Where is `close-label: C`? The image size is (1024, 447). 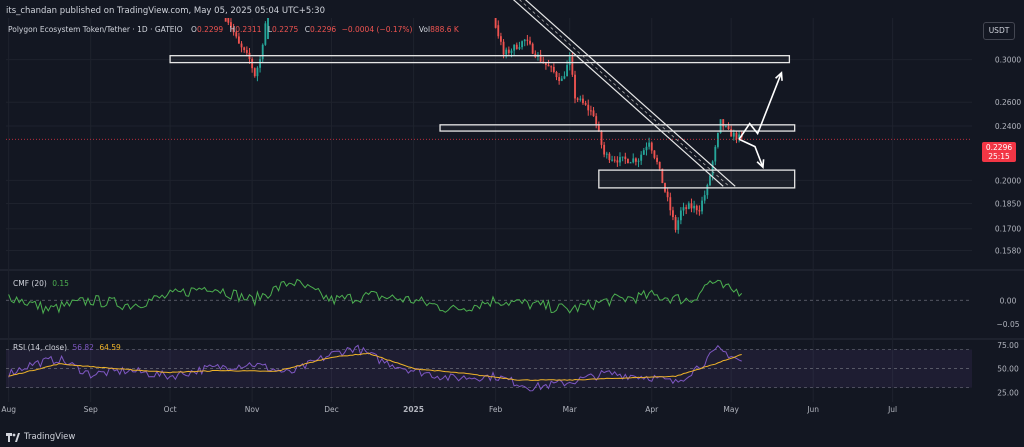 close-label: C is located at coordinates (307, 29).